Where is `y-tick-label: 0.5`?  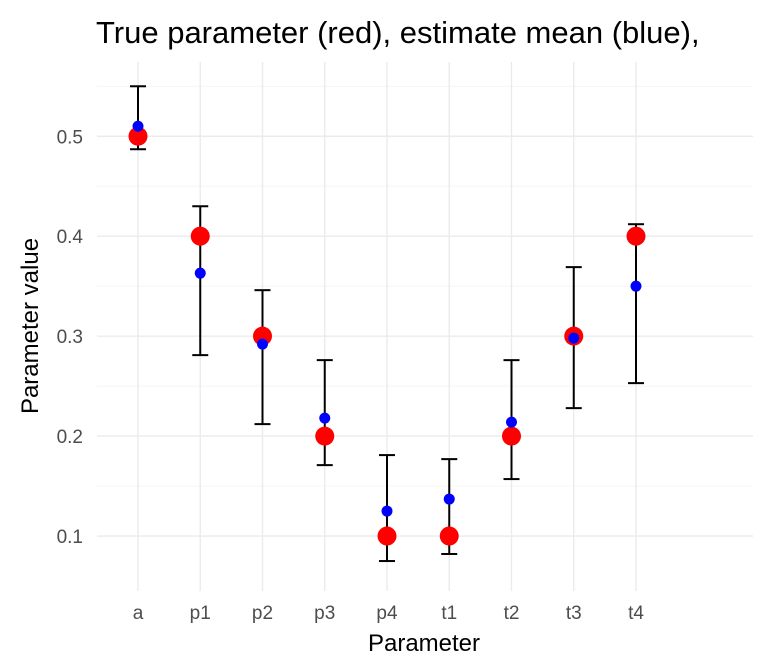 y-tick-label: 0.5 is located at coordinates (70, 137).